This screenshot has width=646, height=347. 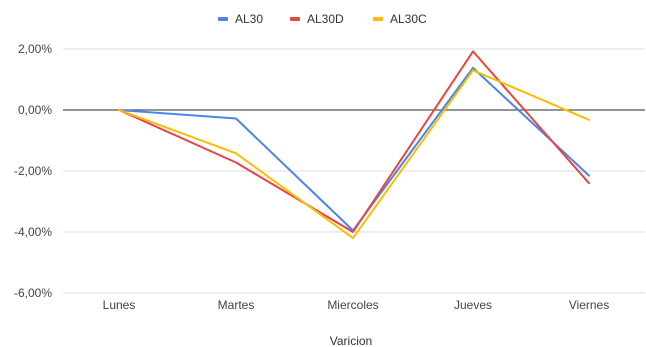 I want to click on legend-item-al30c: AL30C, so click(x=400, y=19).